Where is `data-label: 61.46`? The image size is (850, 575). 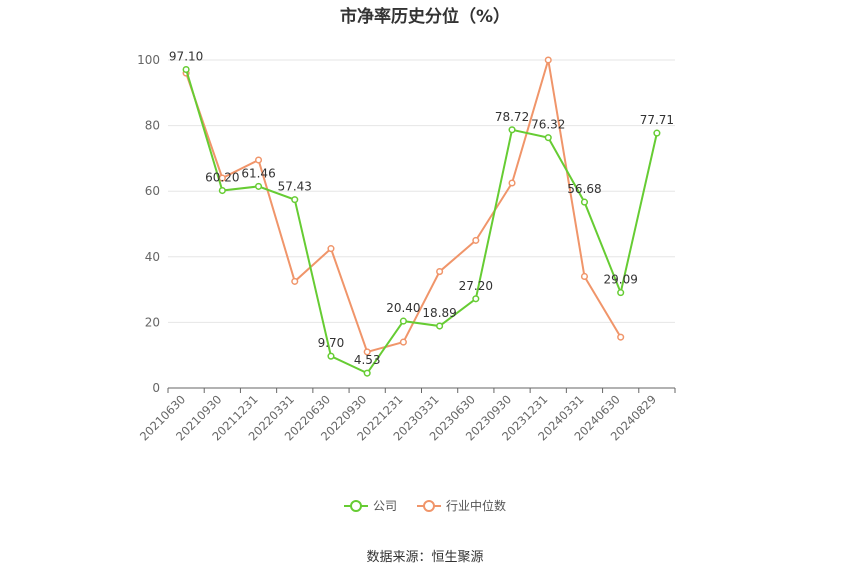 data-label: 61.46 is located at coordinates (258, 173).